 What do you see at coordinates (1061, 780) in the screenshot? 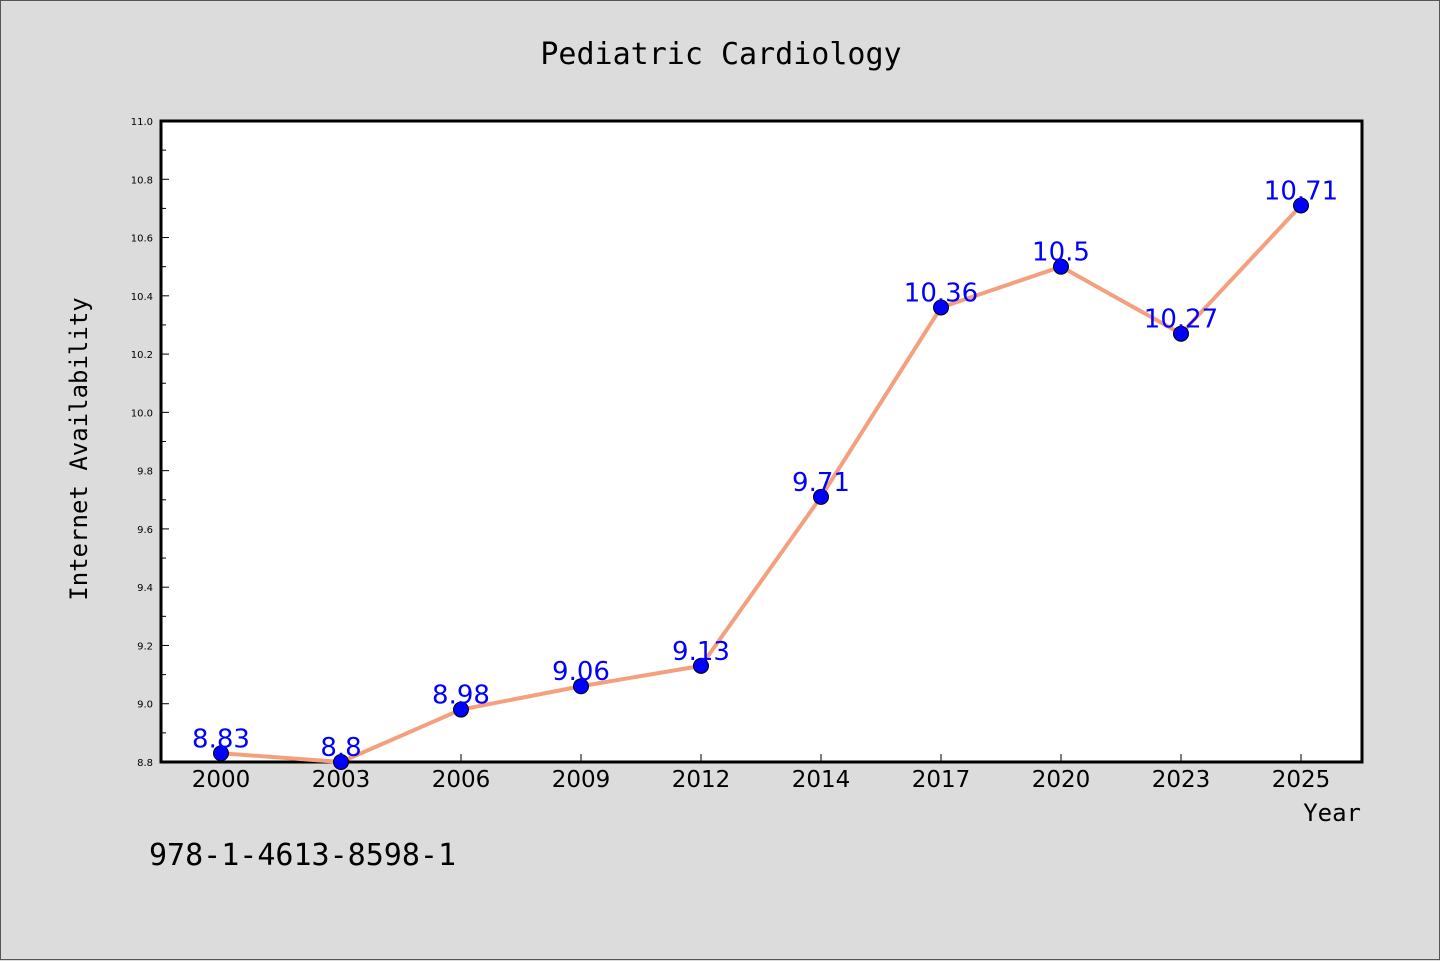
I see `x-tick-label: 2020` at bounding box center [1061, 780].